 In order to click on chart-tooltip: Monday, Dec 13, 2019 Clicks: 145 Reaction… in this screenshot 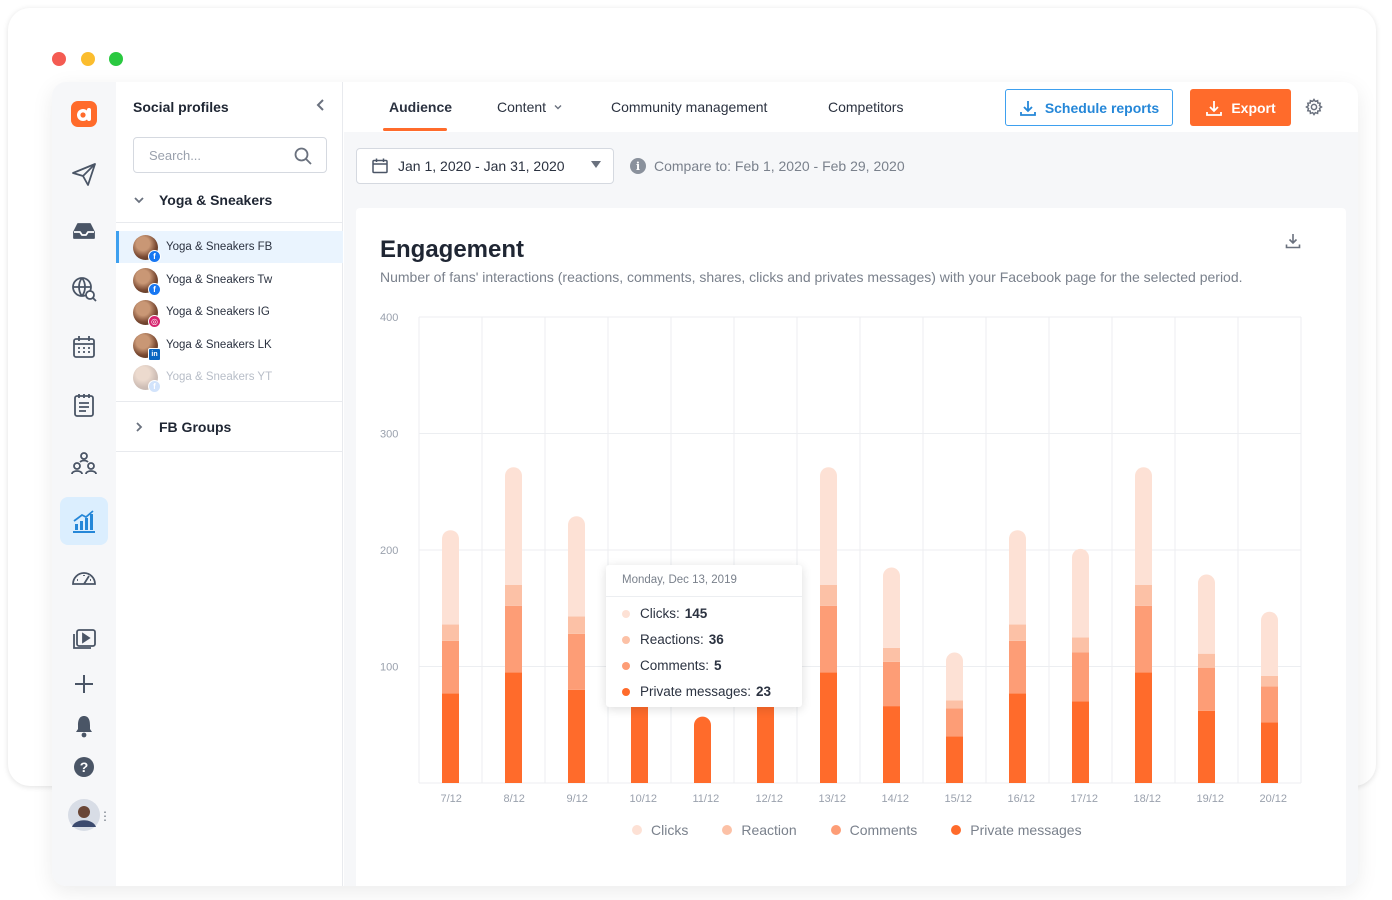, I will do `click(704, 636)`.